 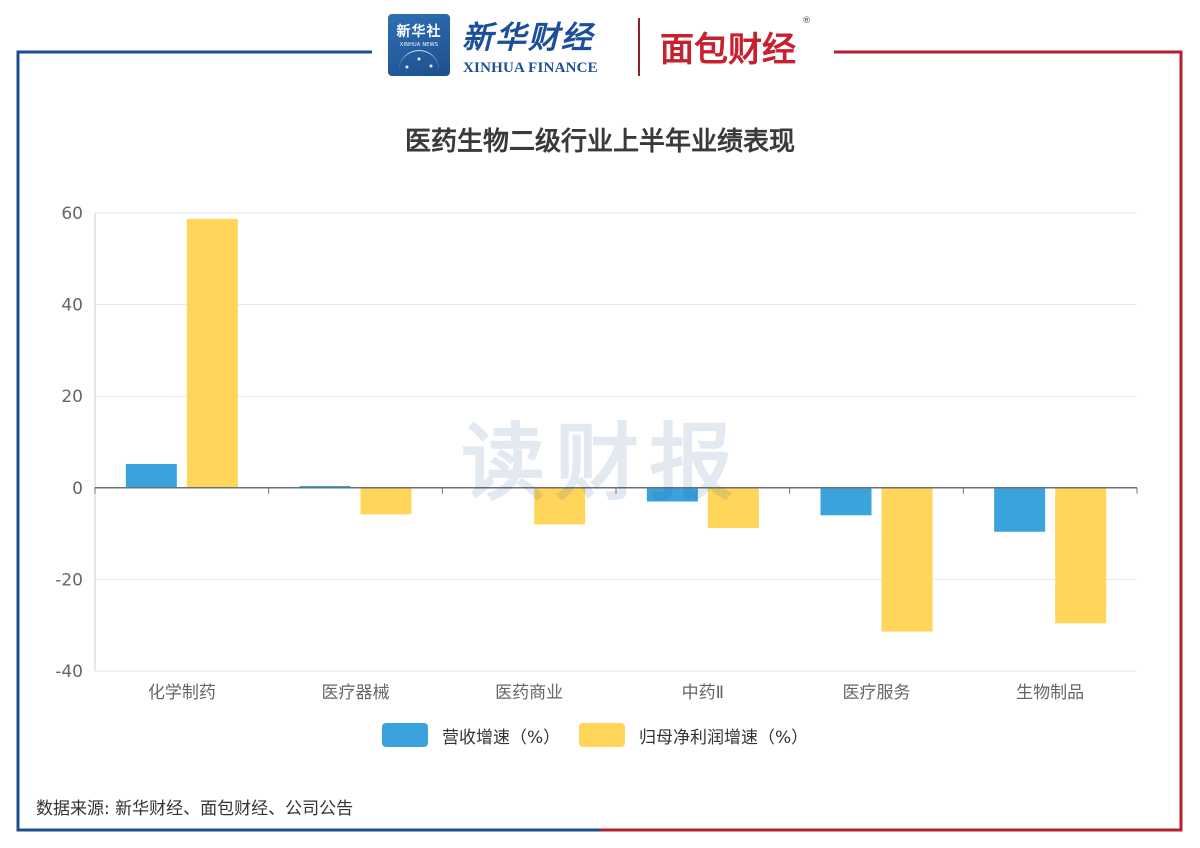 I want to click on legend-item-revenue: 营收增速（%）, so click(x=471, y=735).